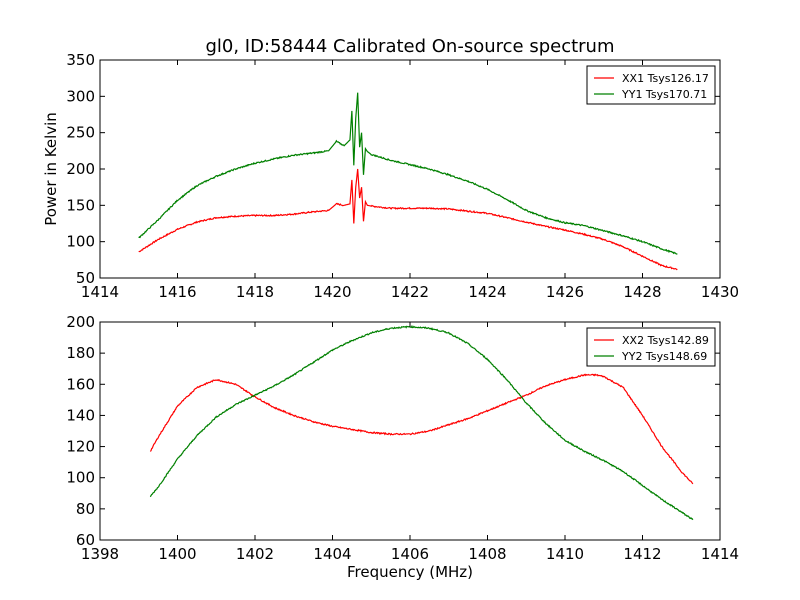 The height and width of the screenshot is (600, 800). I want to click on top-y-tick-label: 50, so click(85, 278).